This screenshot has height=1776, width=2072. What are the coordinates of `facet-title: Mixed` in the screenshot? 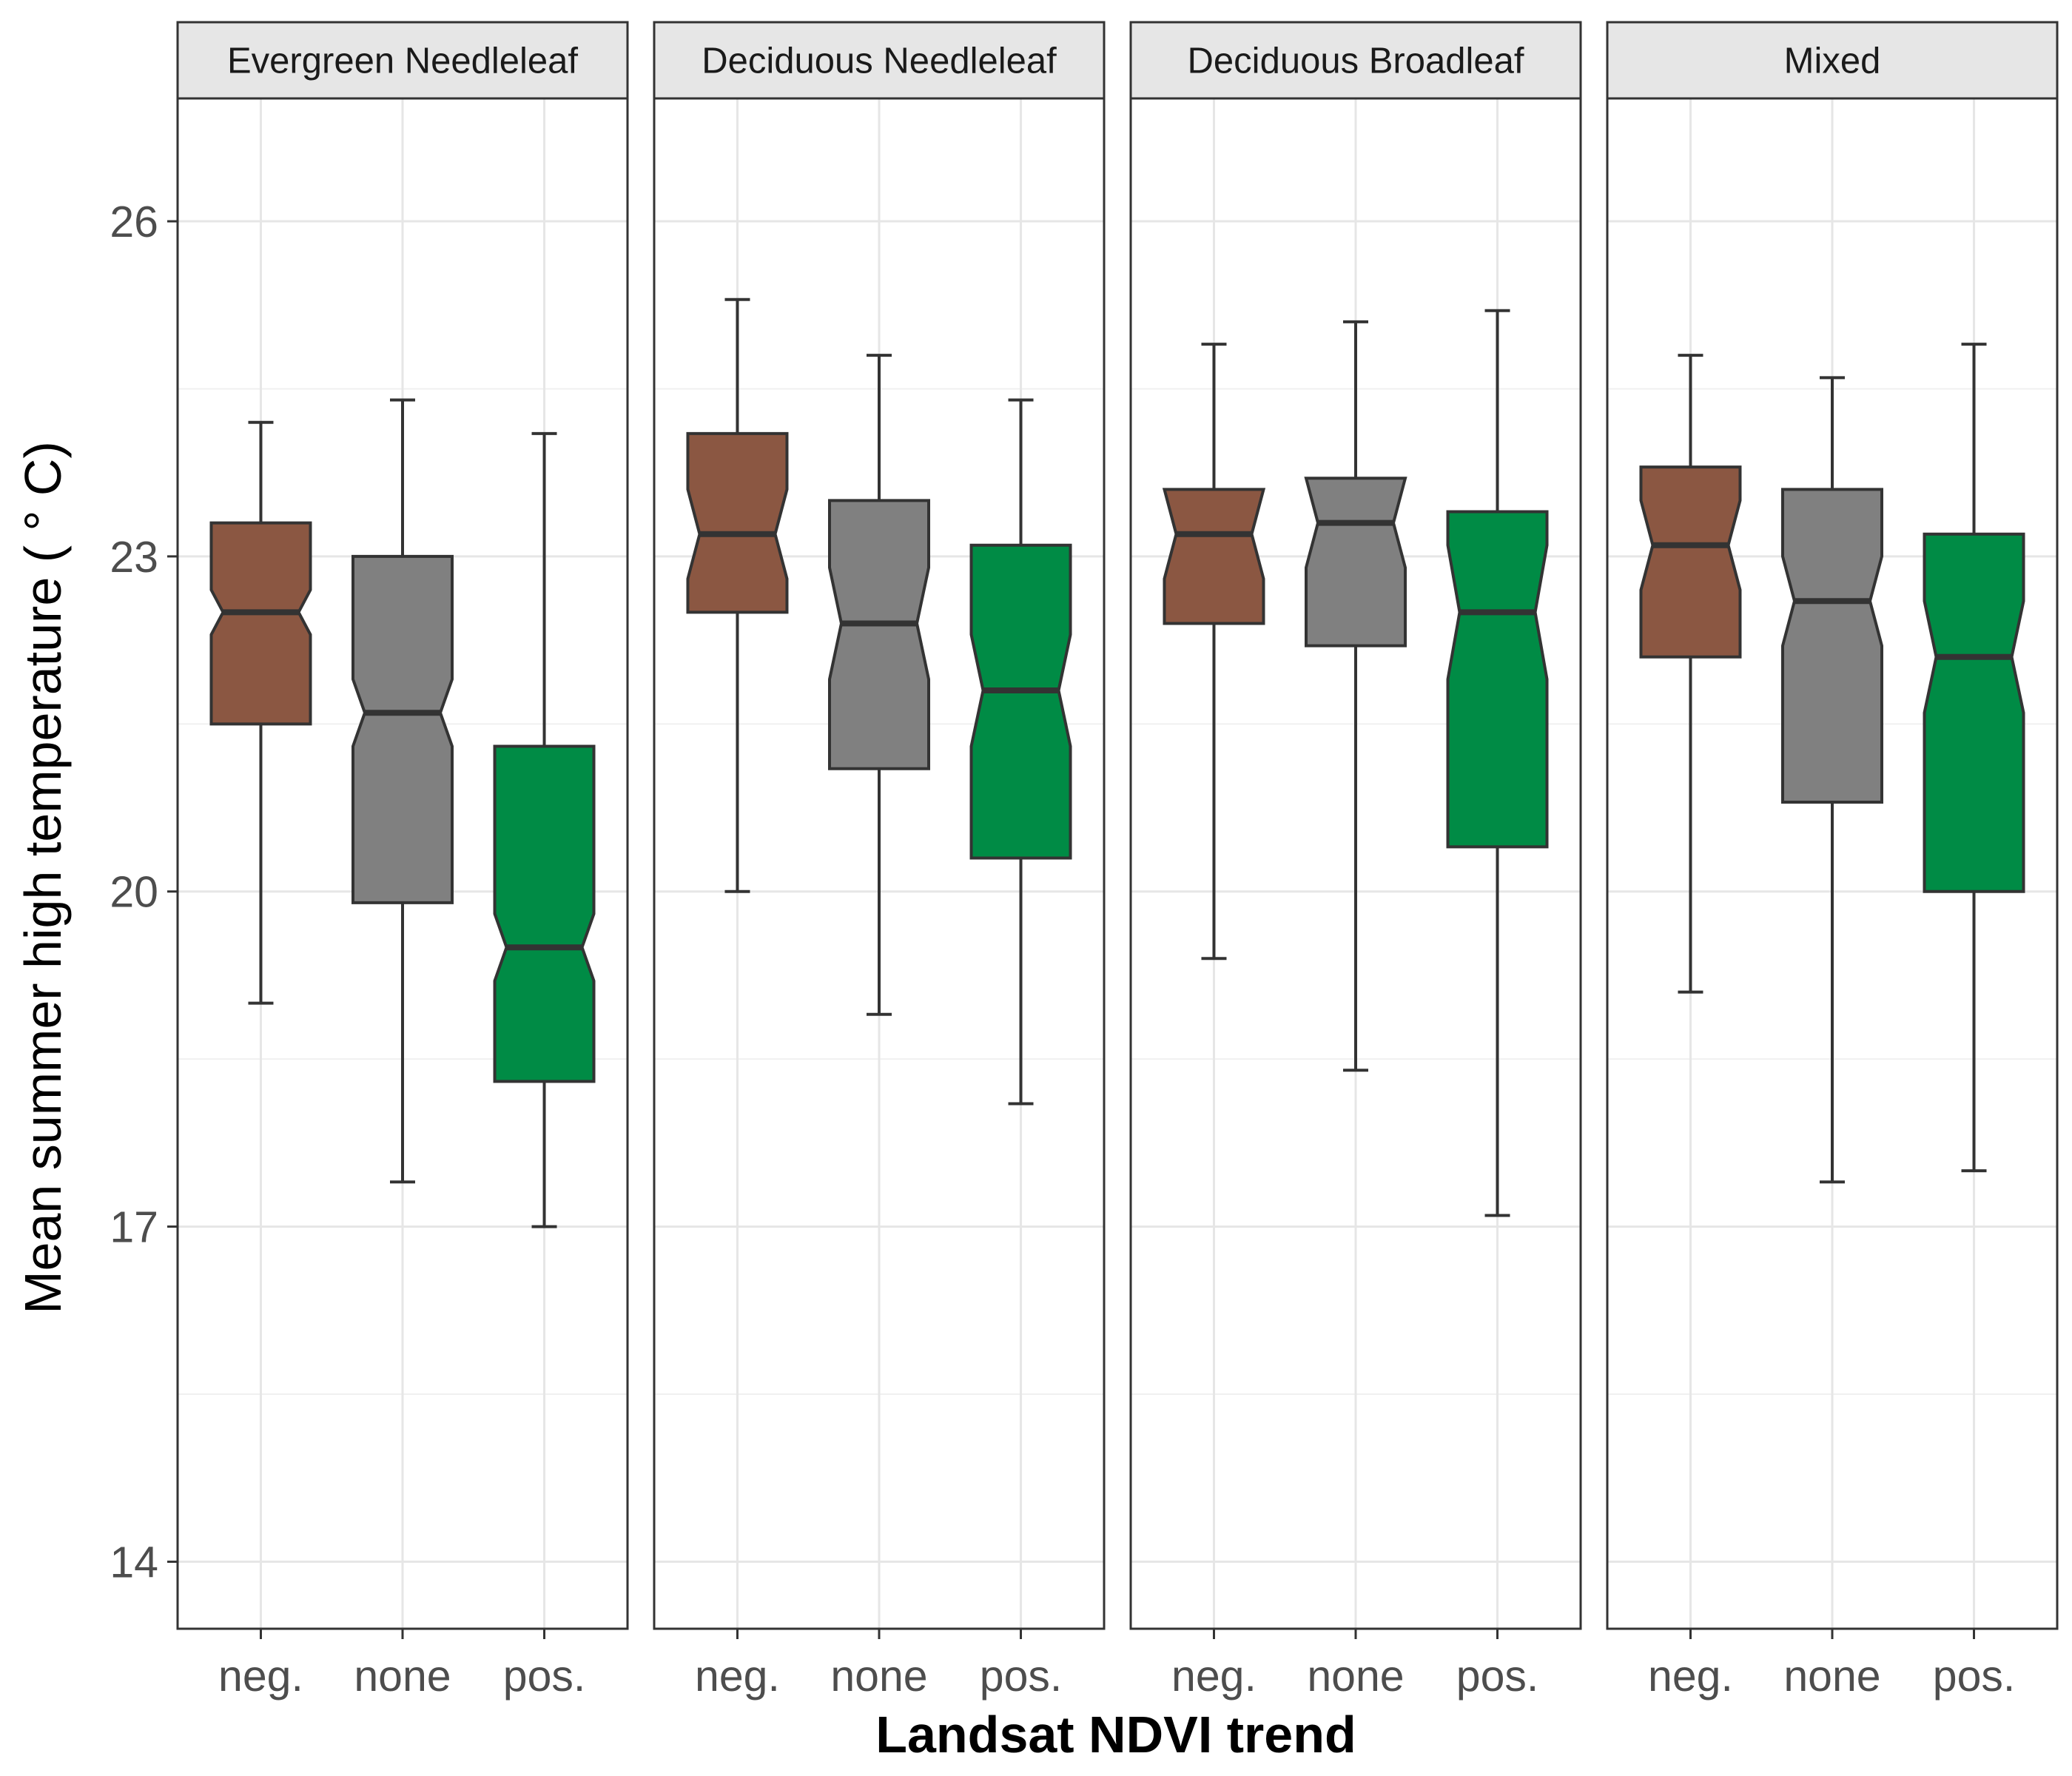 It's located at (1832, 61).